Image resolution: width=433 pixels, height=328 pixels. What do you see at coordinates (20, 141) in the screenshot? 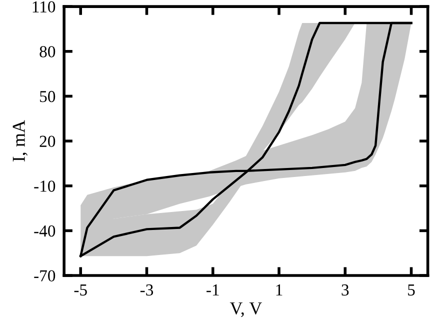
I see `y-axis-title: I, mA` at bounding box center [20, 141].